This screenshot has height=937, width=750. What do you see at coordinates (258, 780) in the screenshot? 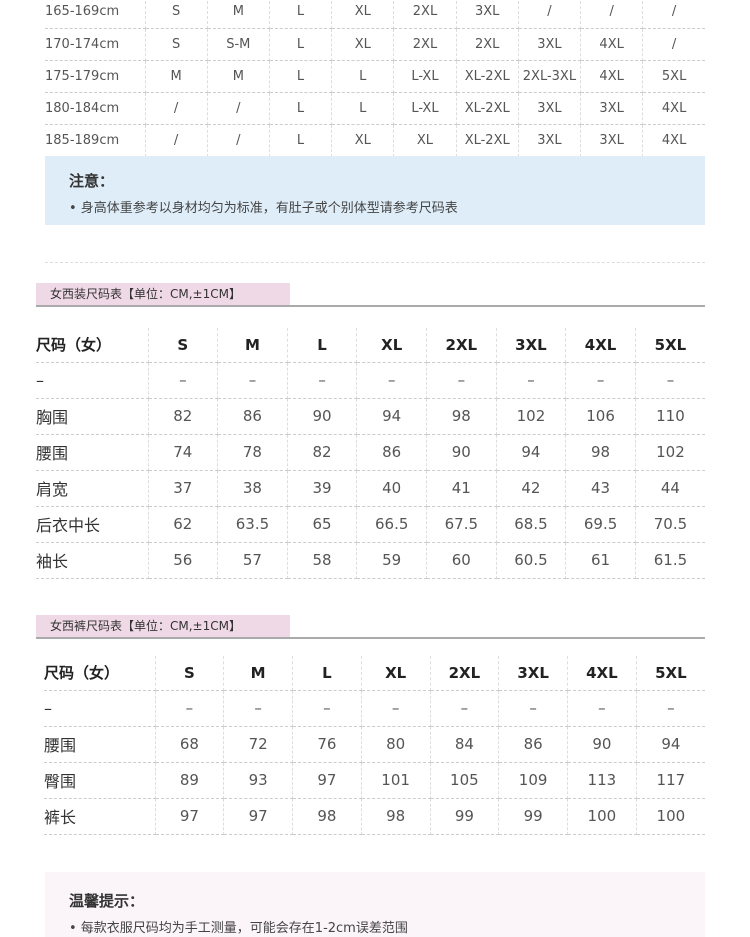
I see `table-cell: 93` at bounding box center [258, 780].